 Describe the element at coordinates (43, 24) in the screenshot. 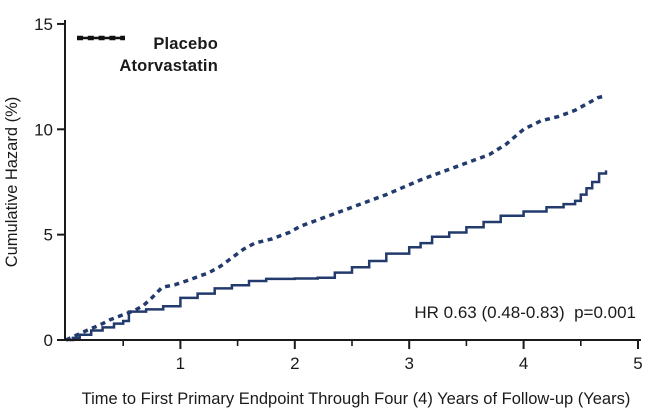

I see `y-tick-label: 15` at that location.